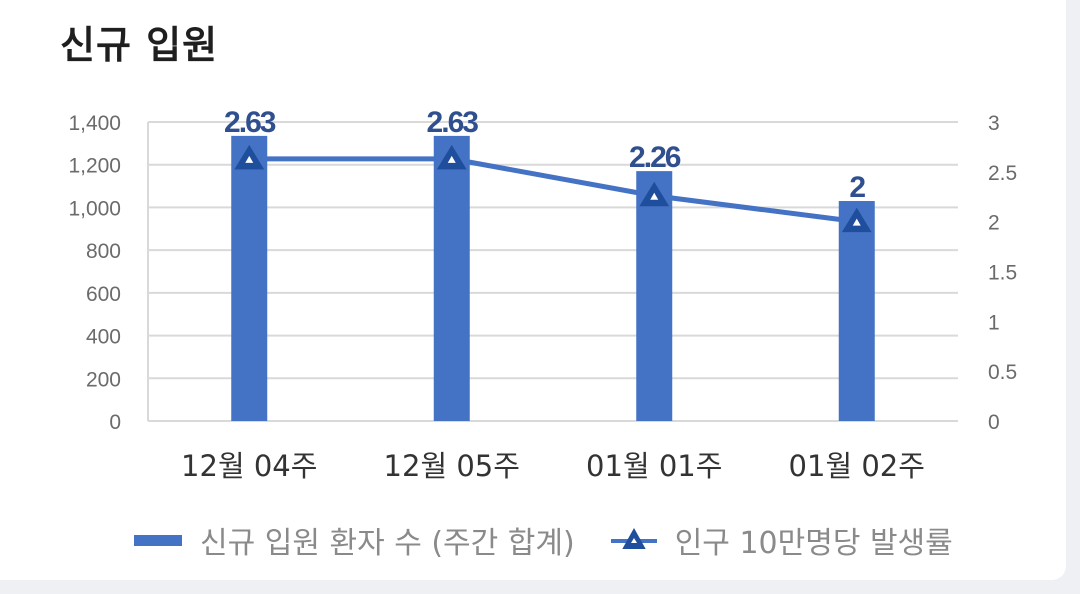 The width and height of the screenshot is (1080, 594). What do you see at coordinates (994, 322) in the screenshot?
I see `y-right-tick-label: 1` at bounding box center [994, 322].